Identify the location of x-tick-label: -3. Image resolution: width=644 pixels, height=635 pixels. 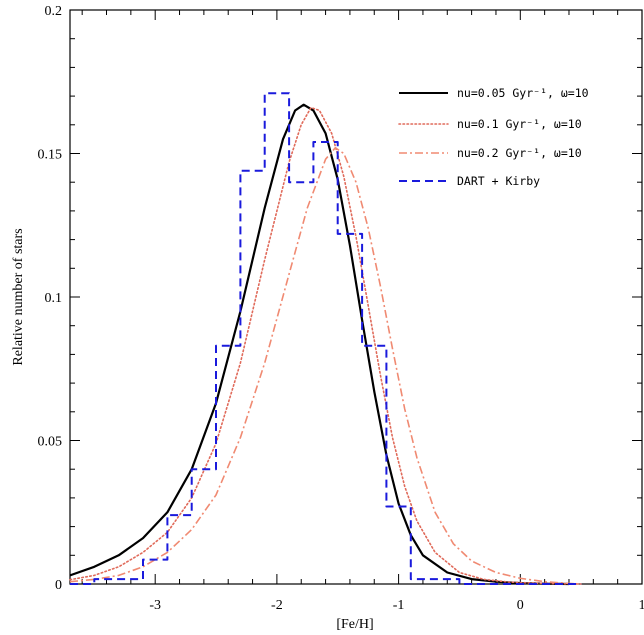
(155, 605).